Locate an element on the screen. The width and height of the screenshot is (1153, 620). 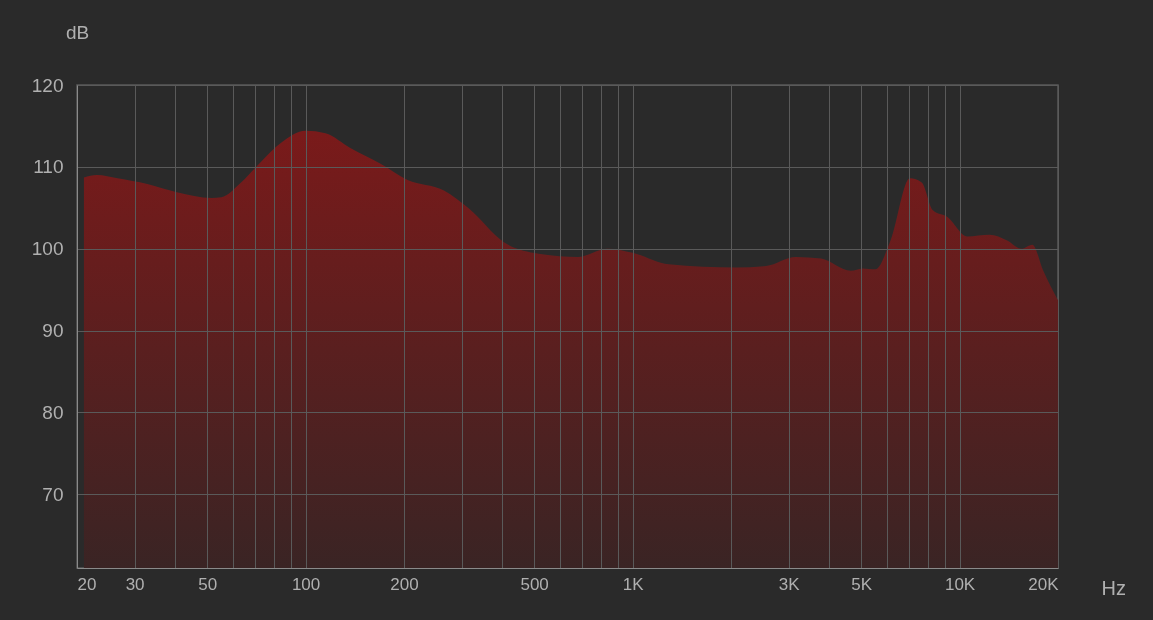
x-tick-label: 50 is located at coordinates (208, 584).